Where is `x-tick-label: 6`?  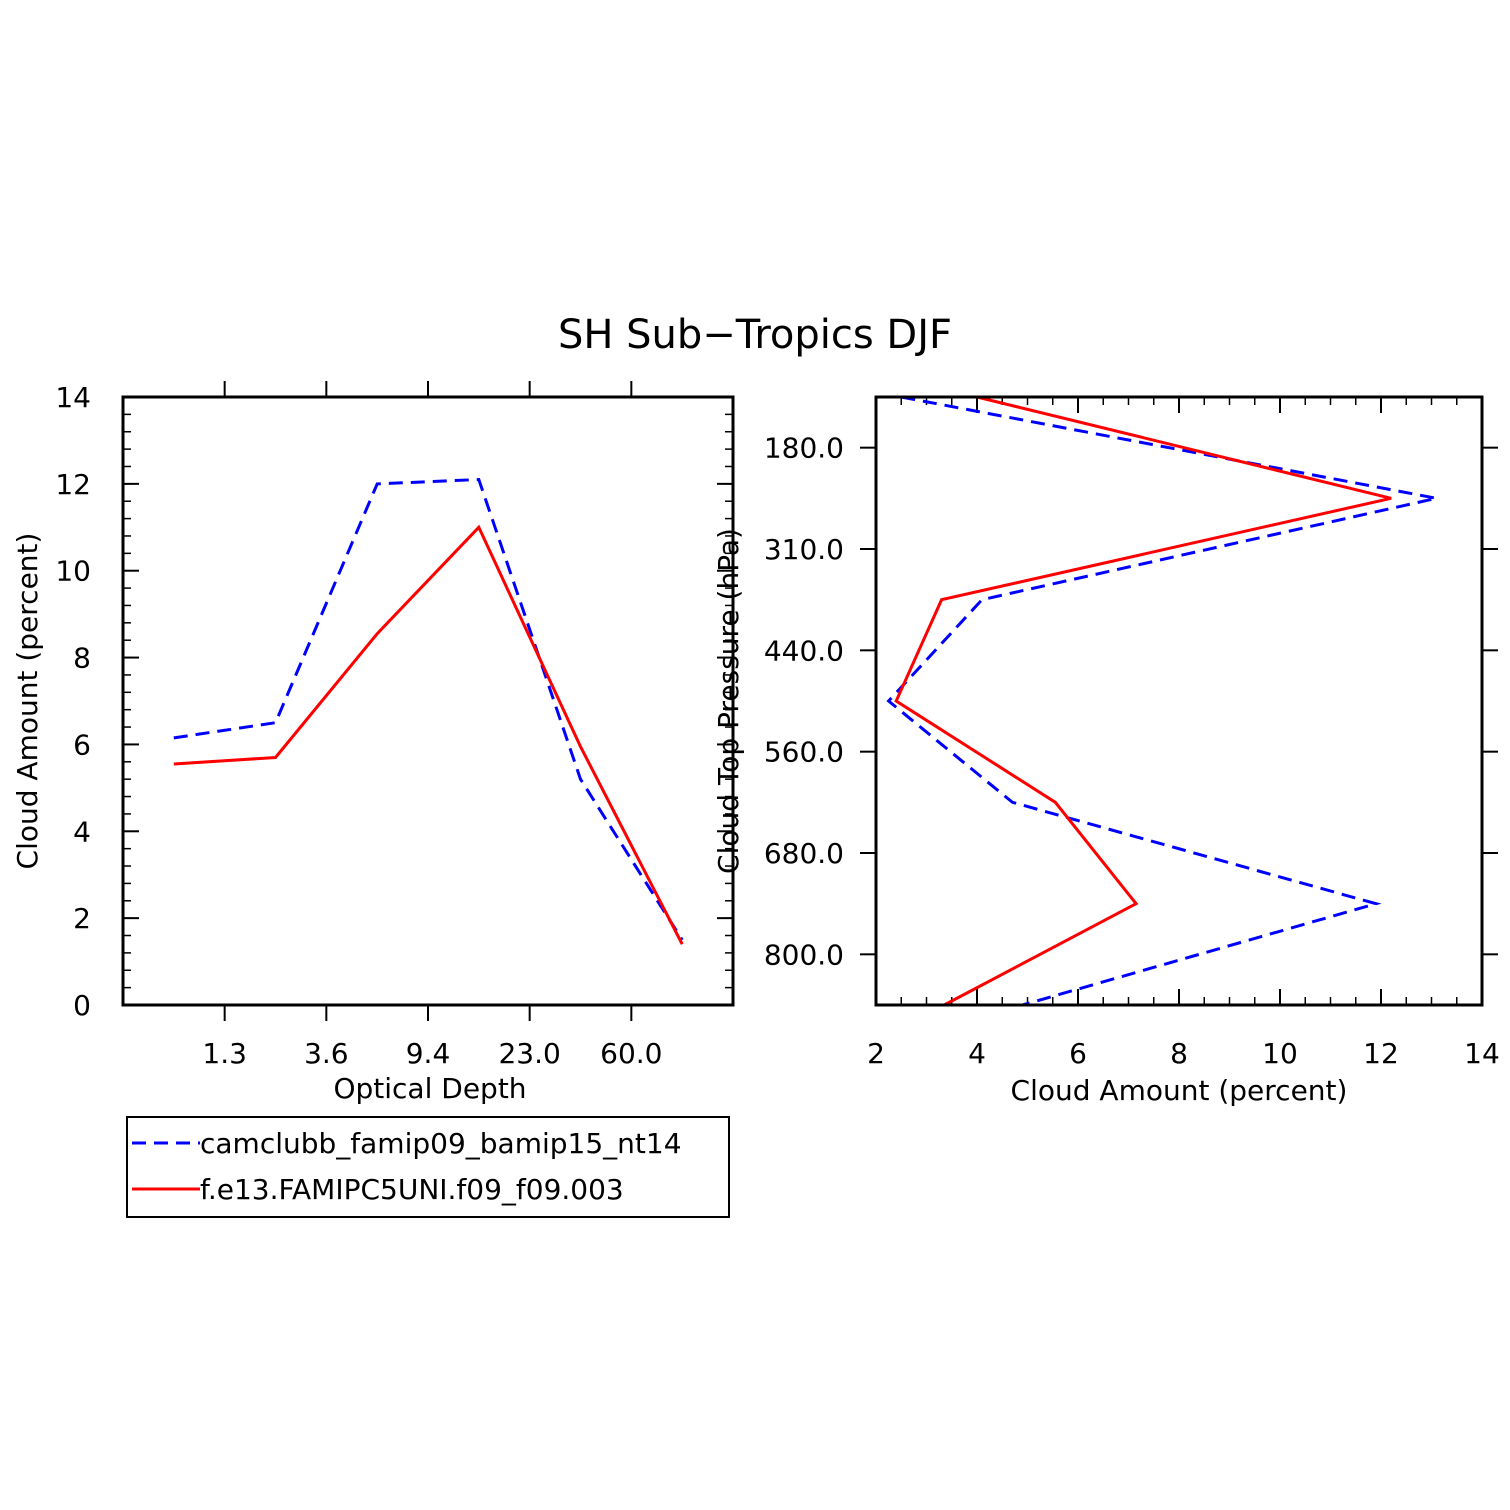
x-tick-label: 6 is located at coordinates (1078, 1053).